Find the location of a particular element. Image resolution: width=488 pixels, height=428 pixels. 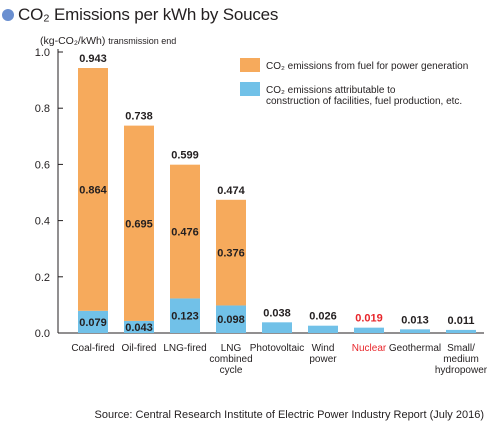

data-label-facilities: 0.098 is located at coordinates (231, 320).